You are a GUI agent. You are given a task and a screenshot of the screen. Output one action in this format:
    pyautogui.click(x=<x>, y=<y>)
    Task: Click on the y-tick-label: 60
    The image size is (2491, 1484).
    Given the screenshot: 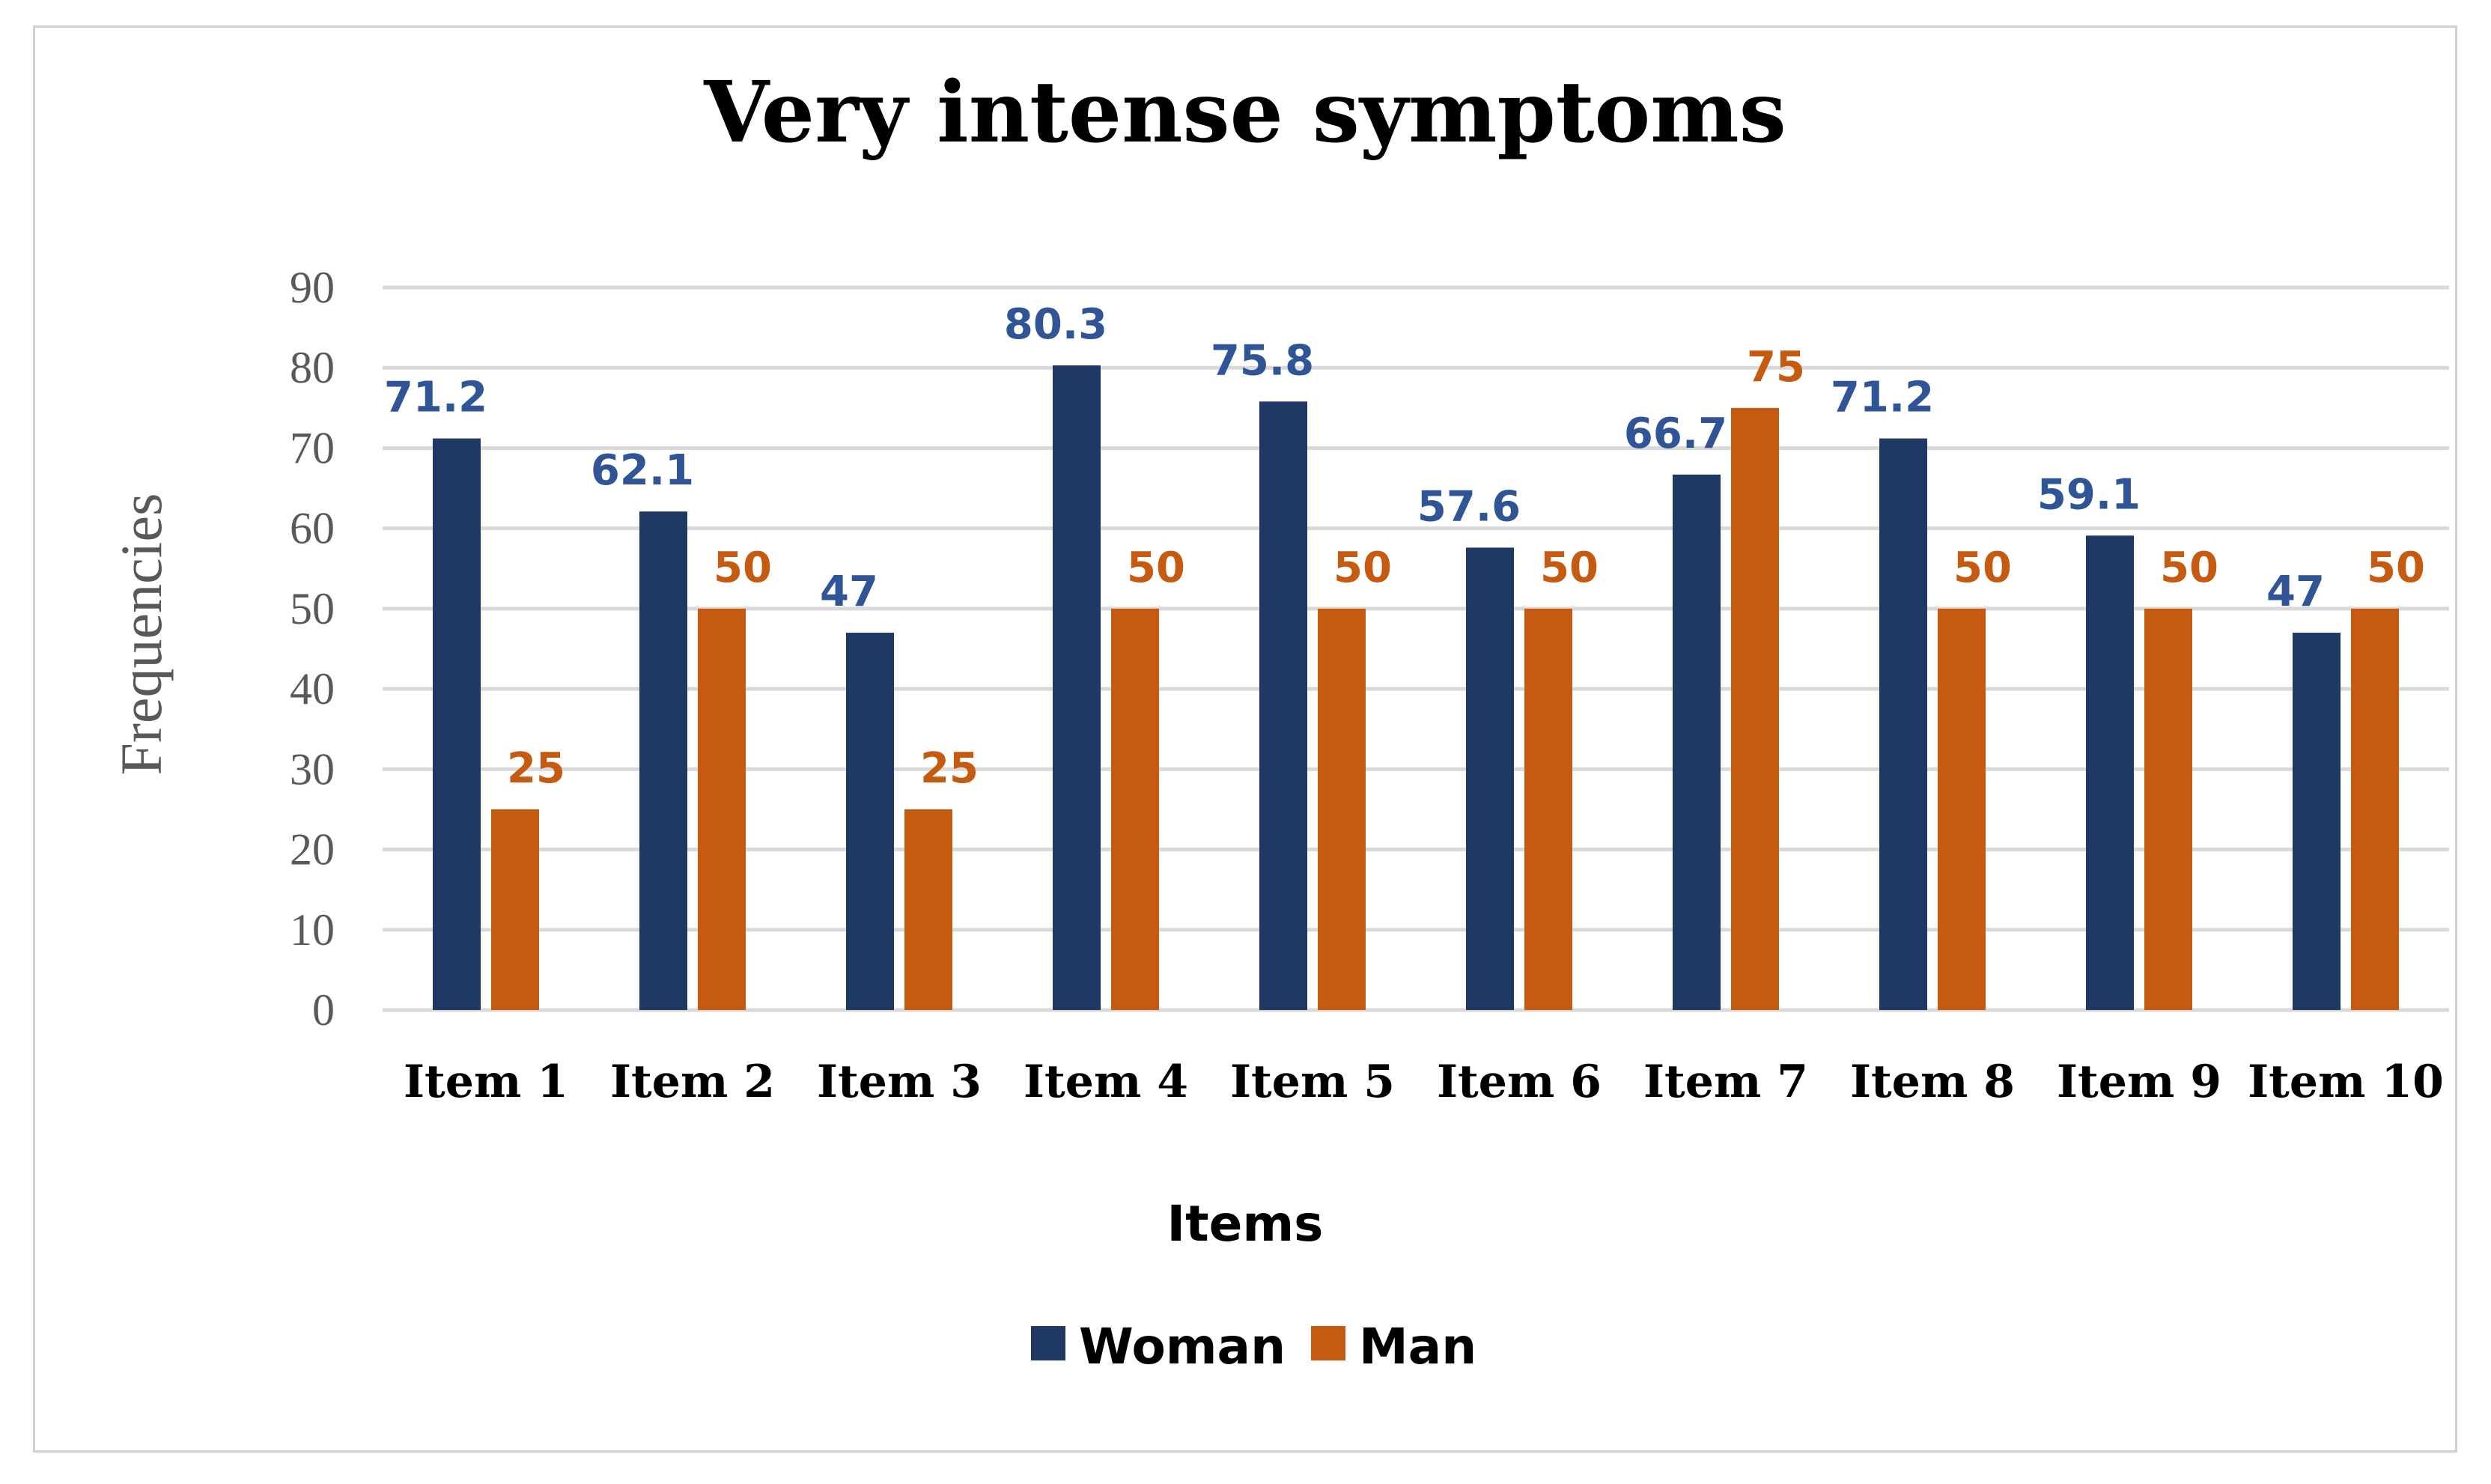 What is the action you would take?
    pyautogui.click(x=312, y=528)
    